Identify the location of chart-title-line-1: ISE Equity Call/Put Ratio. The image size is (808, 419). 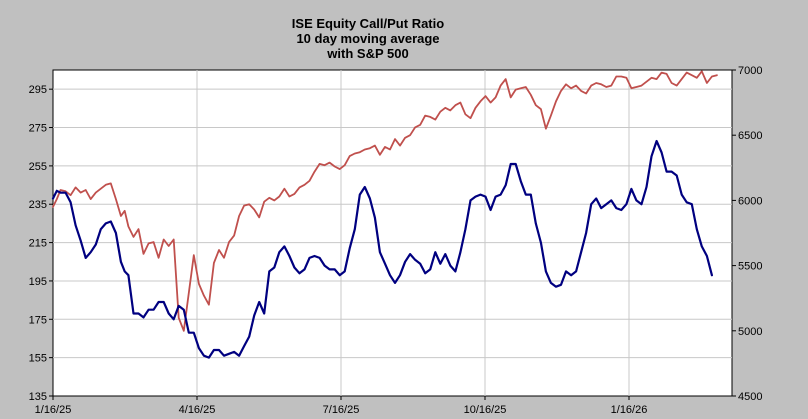
(368, 23).